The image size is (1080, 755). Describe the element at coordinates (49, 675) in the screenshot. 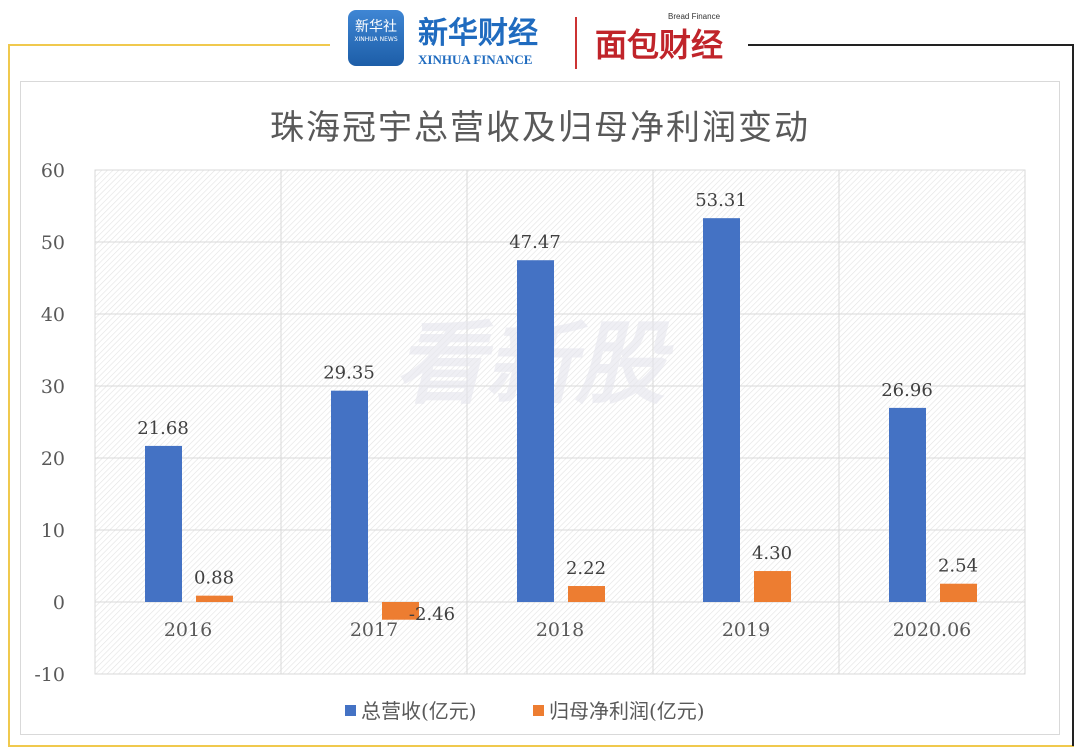

I see `y-tick-label: -10` at that location.